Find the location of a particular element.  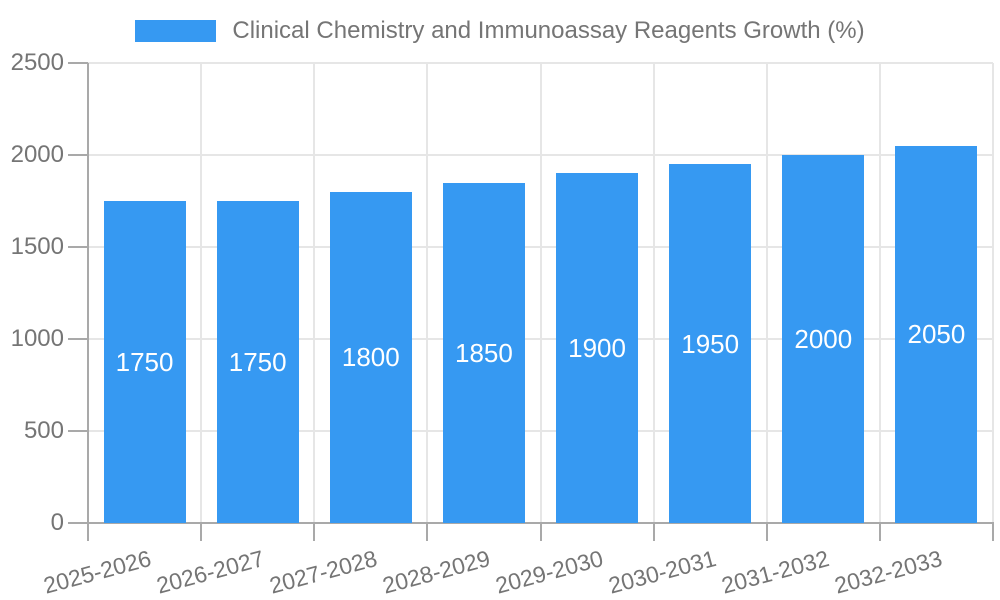

x-axis-line is located at coordinates (540, 523).